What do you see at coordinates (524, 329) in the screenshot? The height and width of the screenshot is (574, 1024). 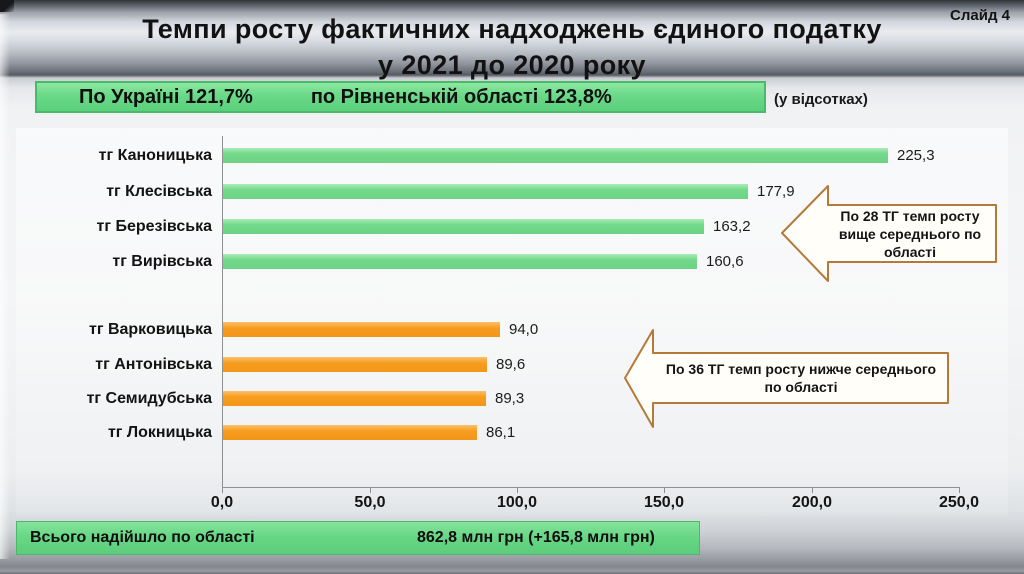 I see `value-label: 94,0` at bounding box center [524, 329].